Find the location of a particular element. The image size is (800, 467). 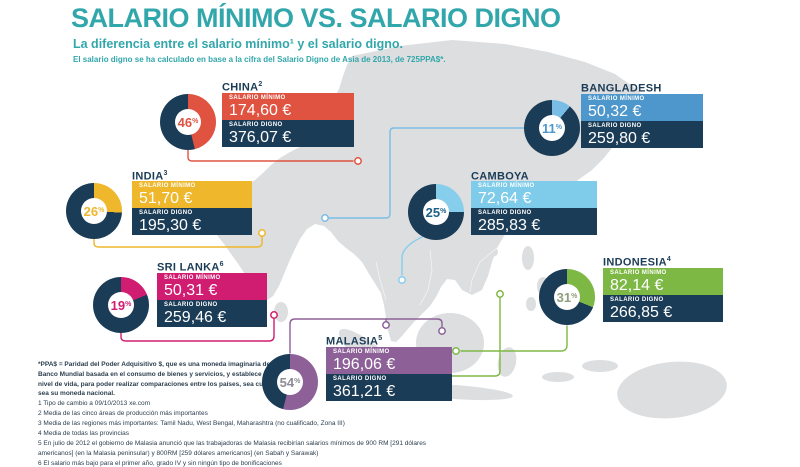

minimo-value: 174,60 € is located at coordinates (260, 110).